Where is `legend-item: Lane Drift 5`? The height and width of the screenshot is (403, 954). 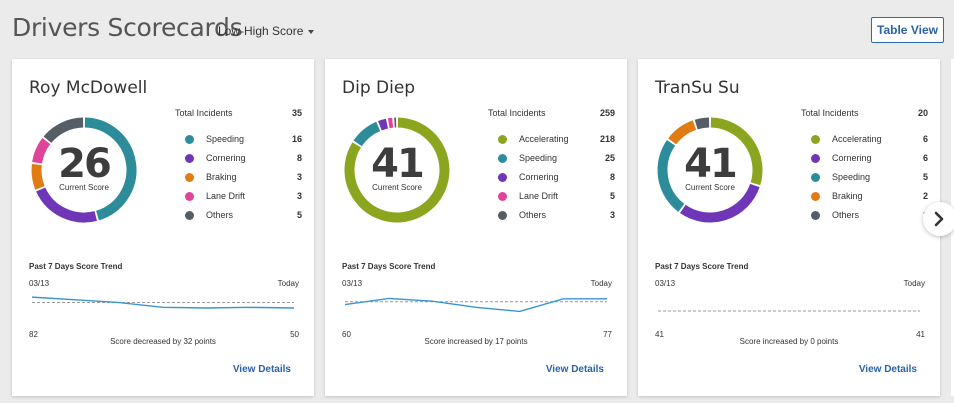
legend-item: Lane Drift 5 is located at coordinates (552, 196).